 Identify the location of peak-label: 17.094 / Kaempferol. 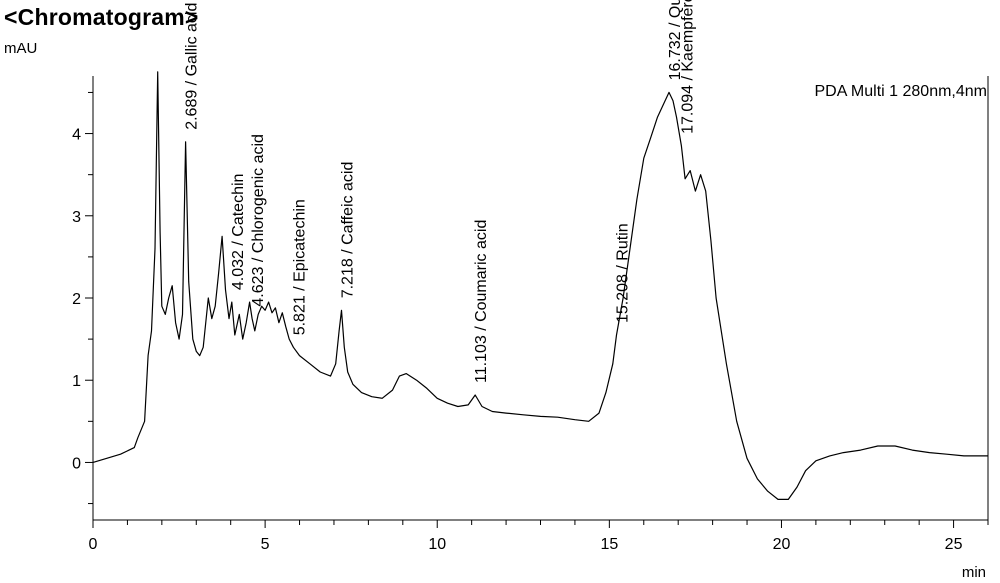
(687, 67).